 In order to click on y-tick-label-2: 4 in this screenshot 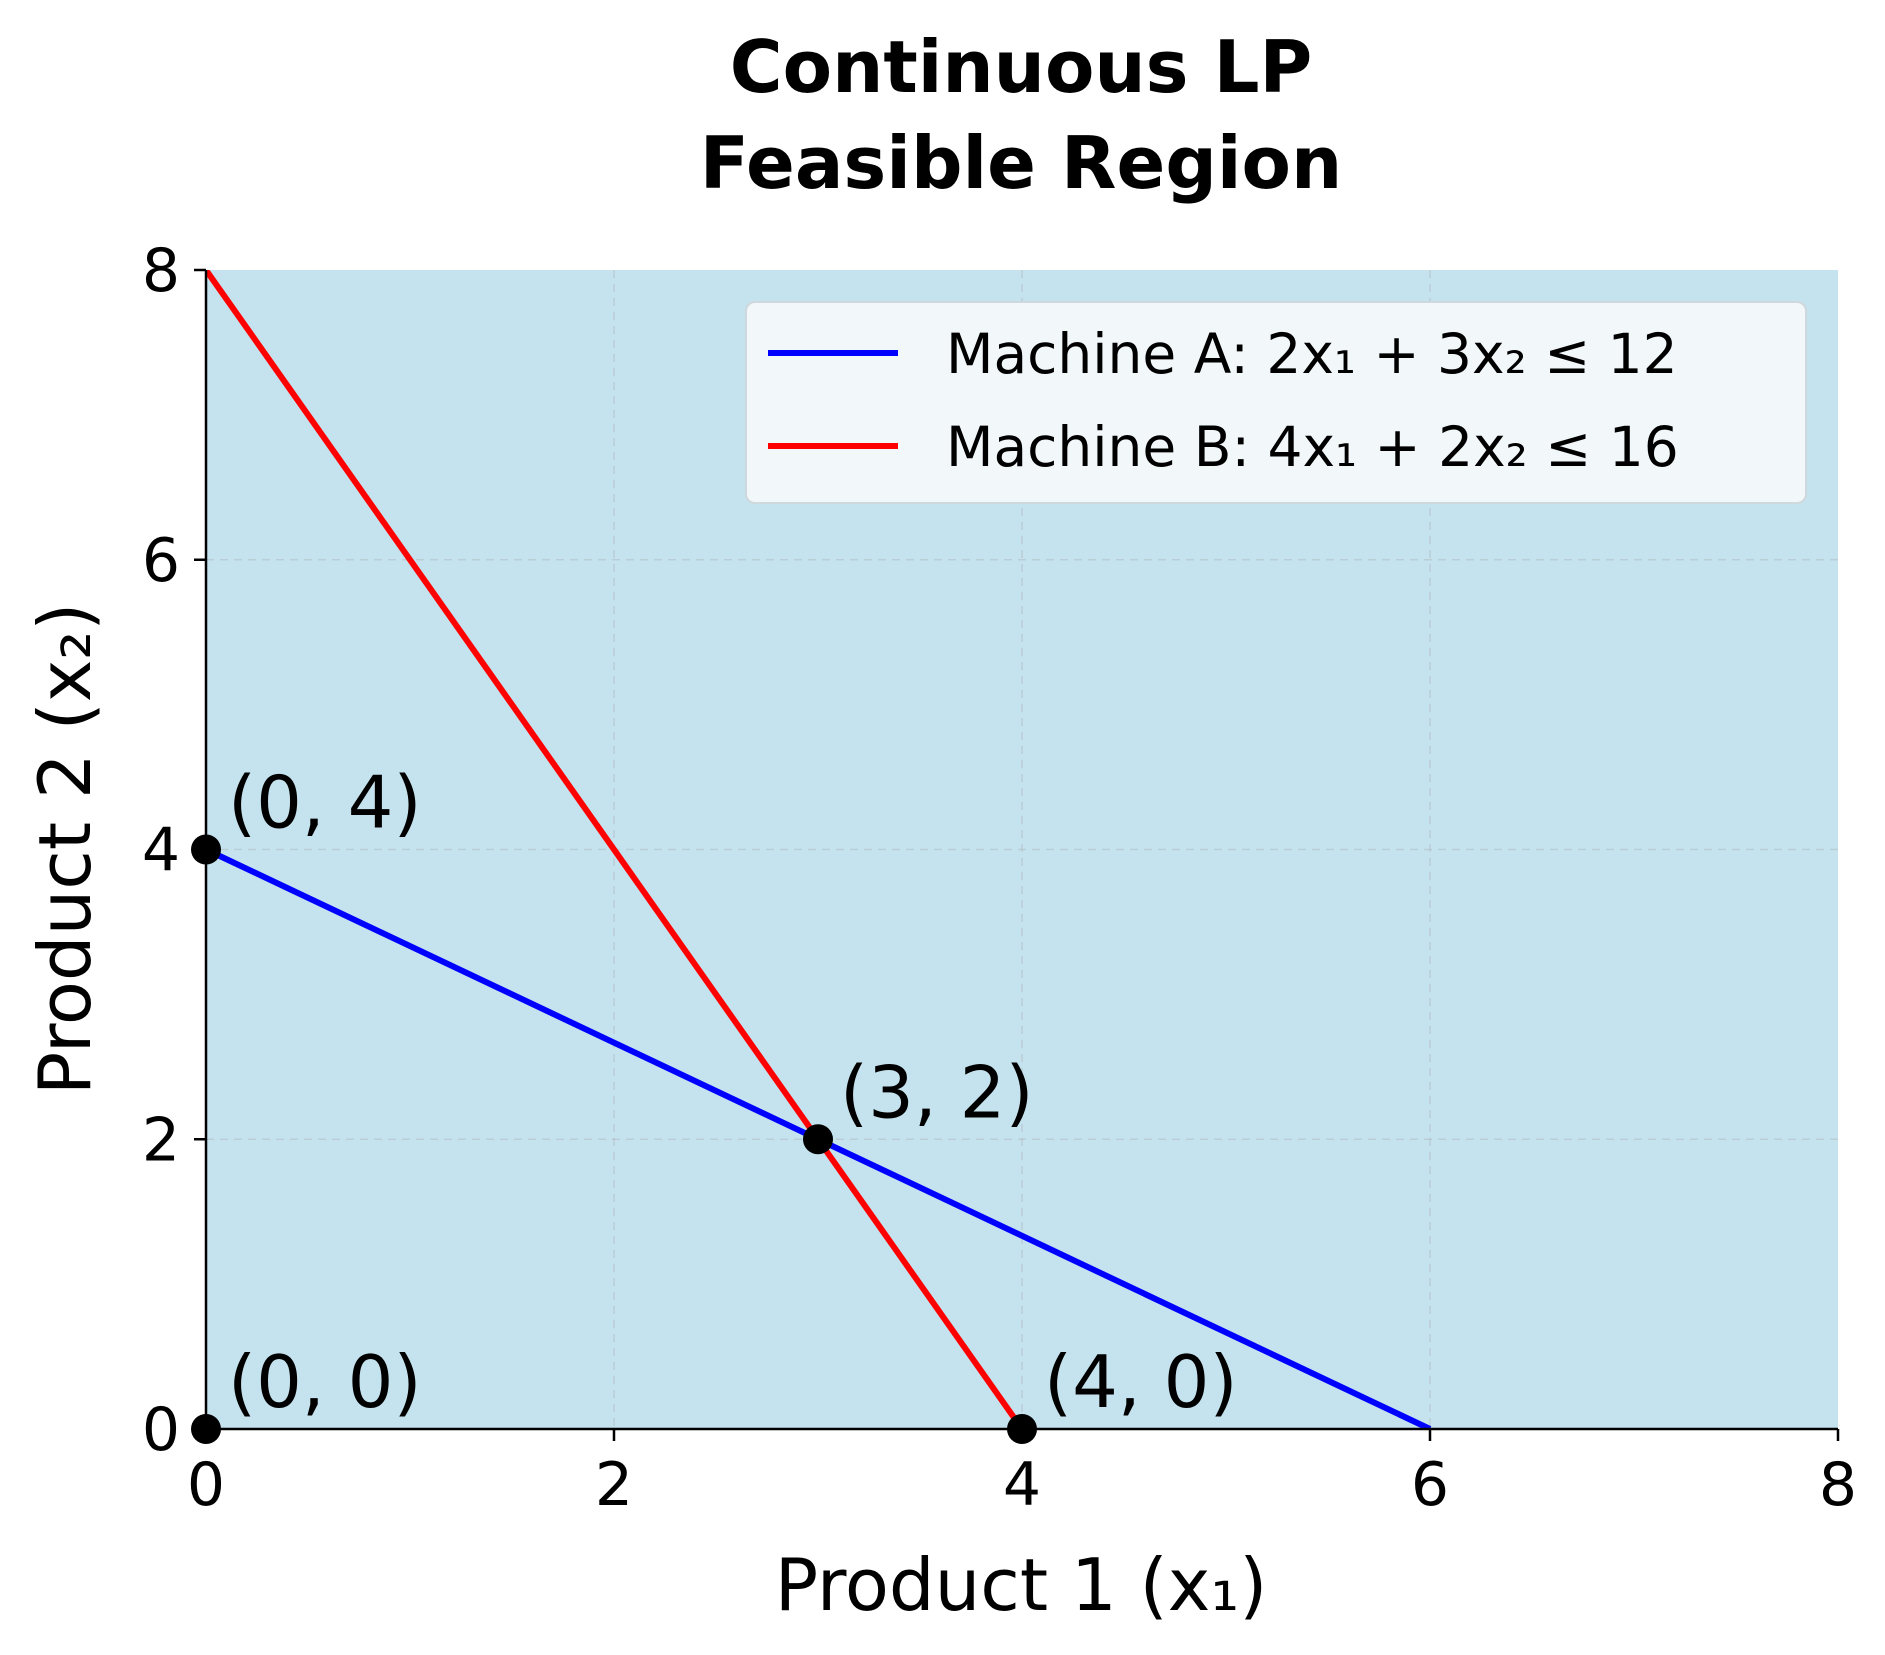, I will do `click(161, 851)`.